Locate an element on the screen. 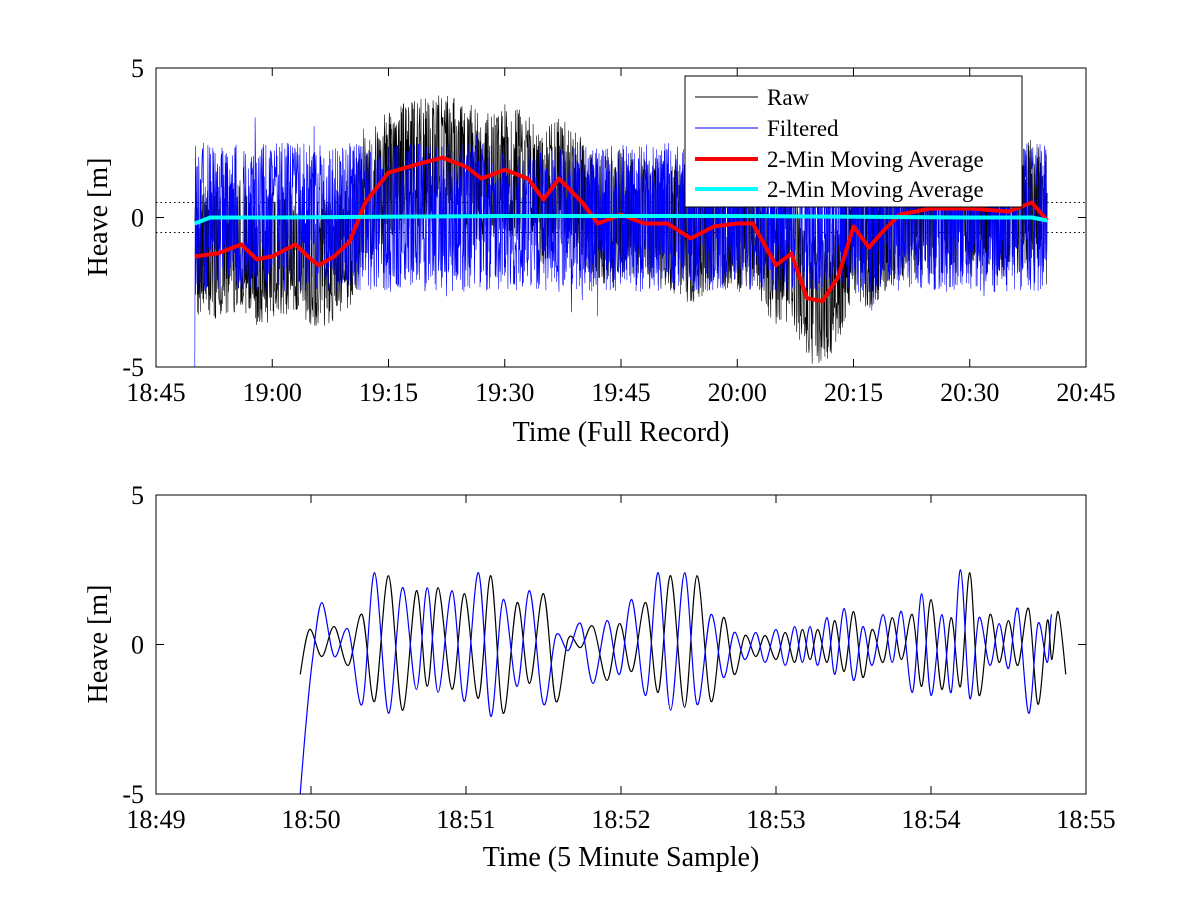  x-axis-title: Time (Full Record) is located at coordinates (621, 432).